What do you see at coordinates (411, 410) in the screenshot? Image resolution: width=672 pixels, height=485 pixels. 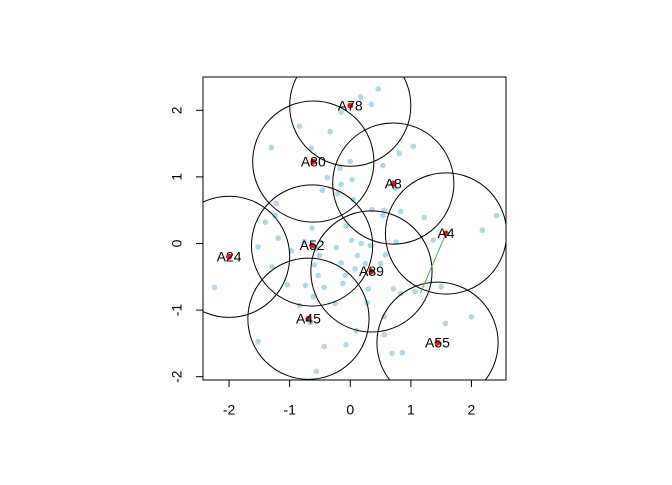 I see `x-tick-label: 1` at bounding box center [411, 410].